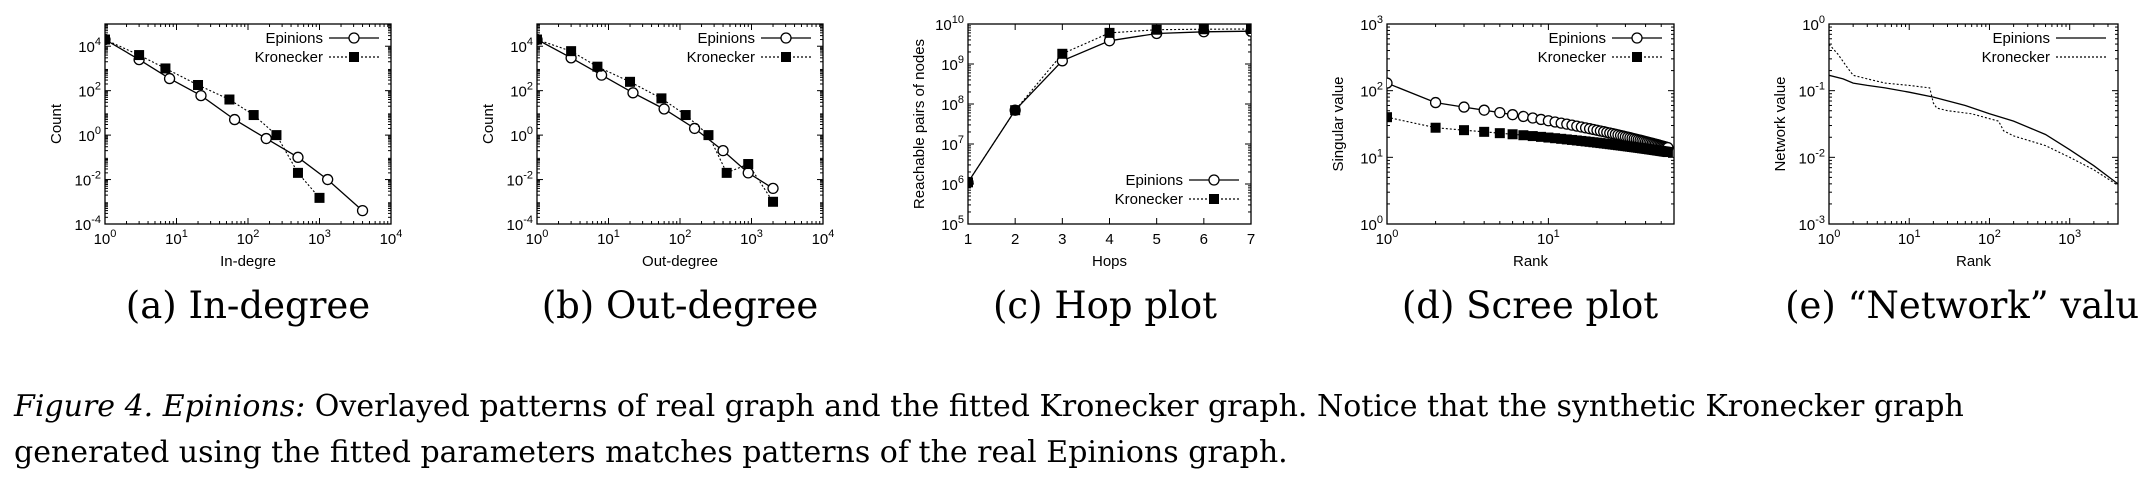  Describe the element at coordinates (248, 238) in the screenshot. I see `x-tick-label: 10²` at that location.